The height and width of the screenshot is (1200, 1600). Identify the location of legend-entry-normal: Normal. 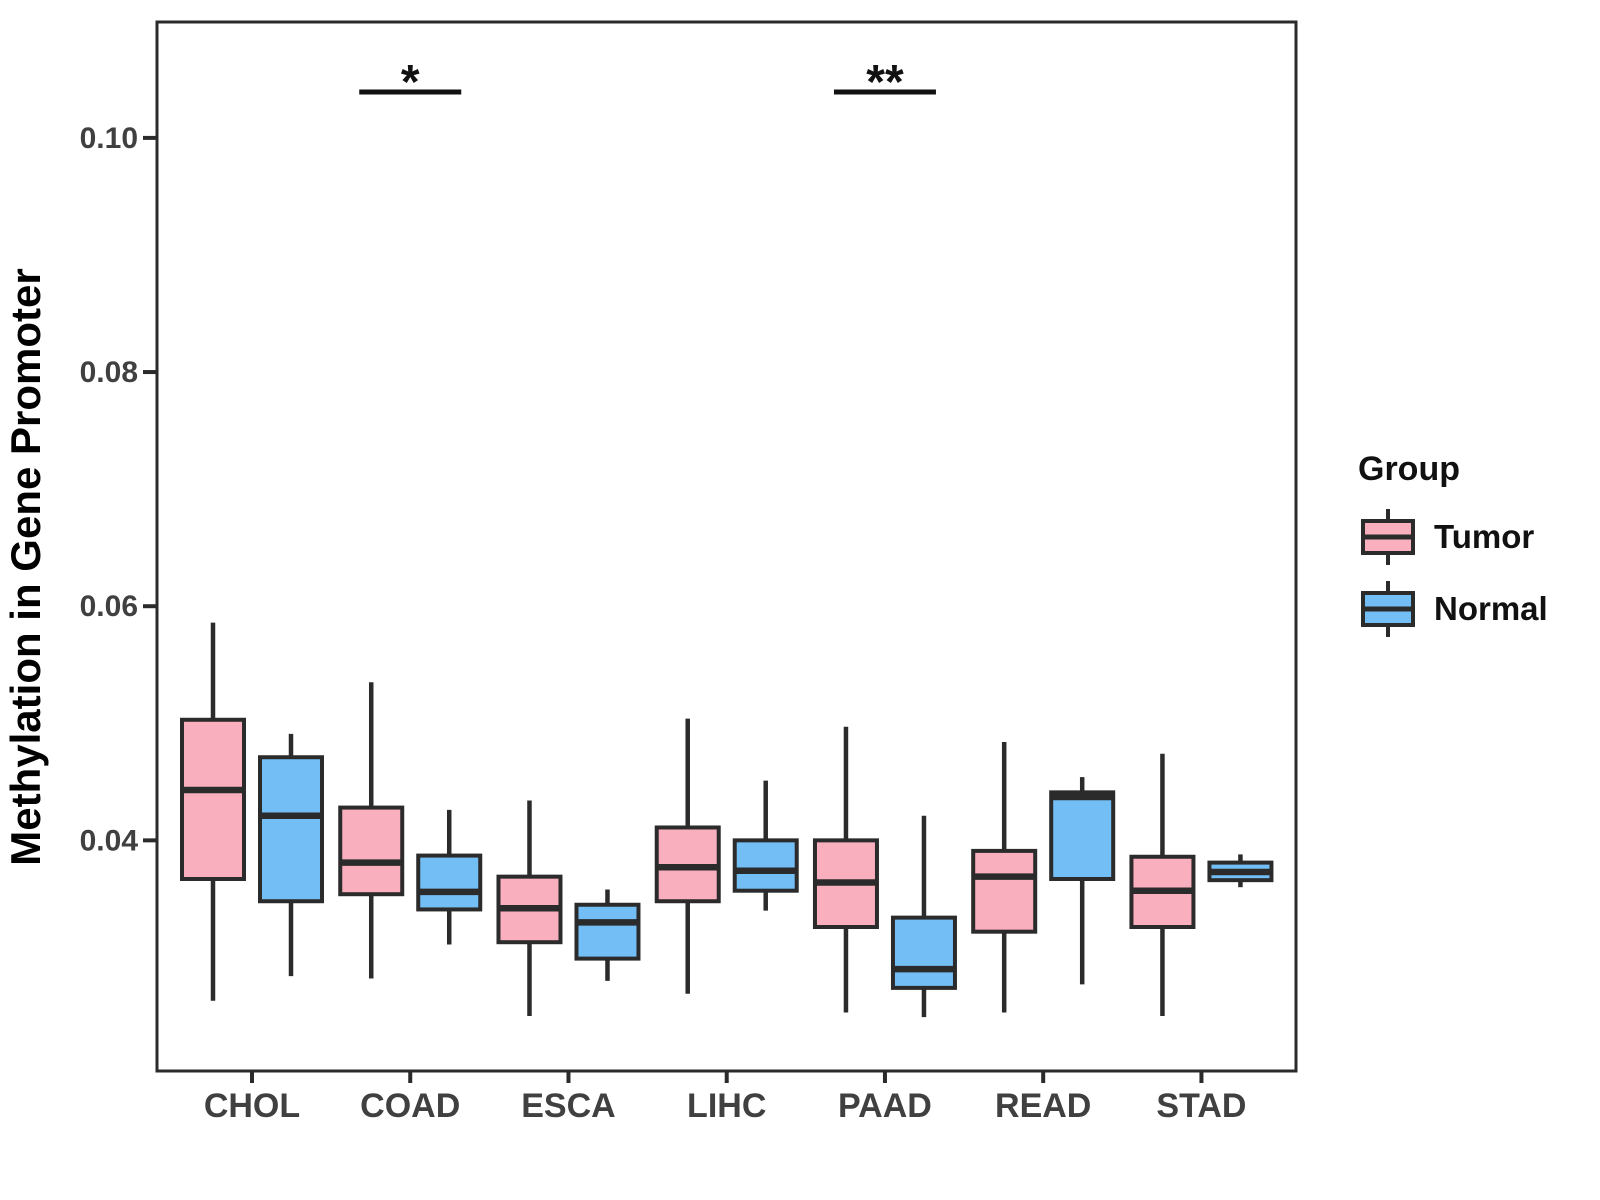
(1453, 609).